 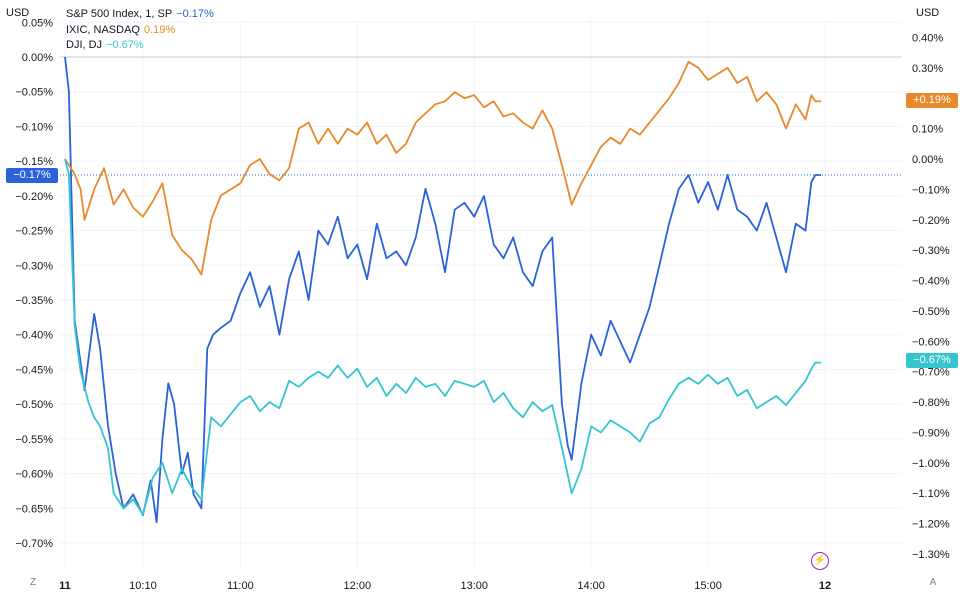 I want to click on left-axis-tick-label: −0.15%, so click(x=34, y=162).